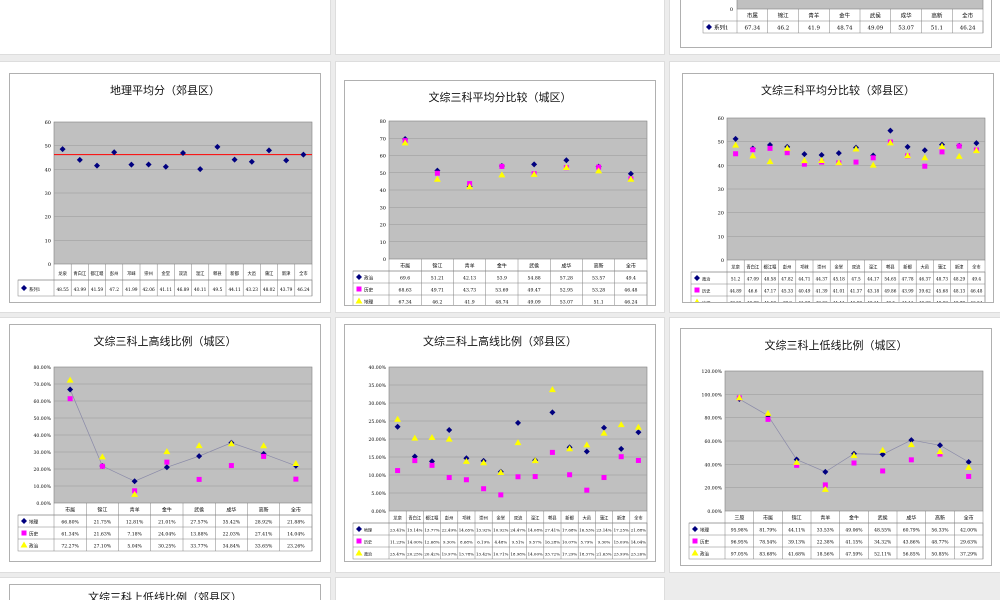 This screenshot has width=1000, height=600. Describe the element at coordinates (942, 301) in the screenshot. I see `data-label: 48.02` at that location.